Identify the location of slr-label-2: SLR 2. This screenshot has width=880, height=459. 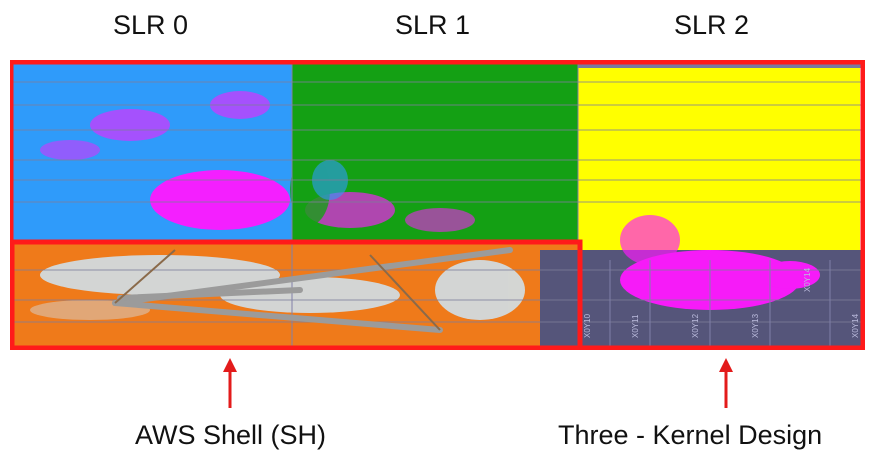
(712, 25).